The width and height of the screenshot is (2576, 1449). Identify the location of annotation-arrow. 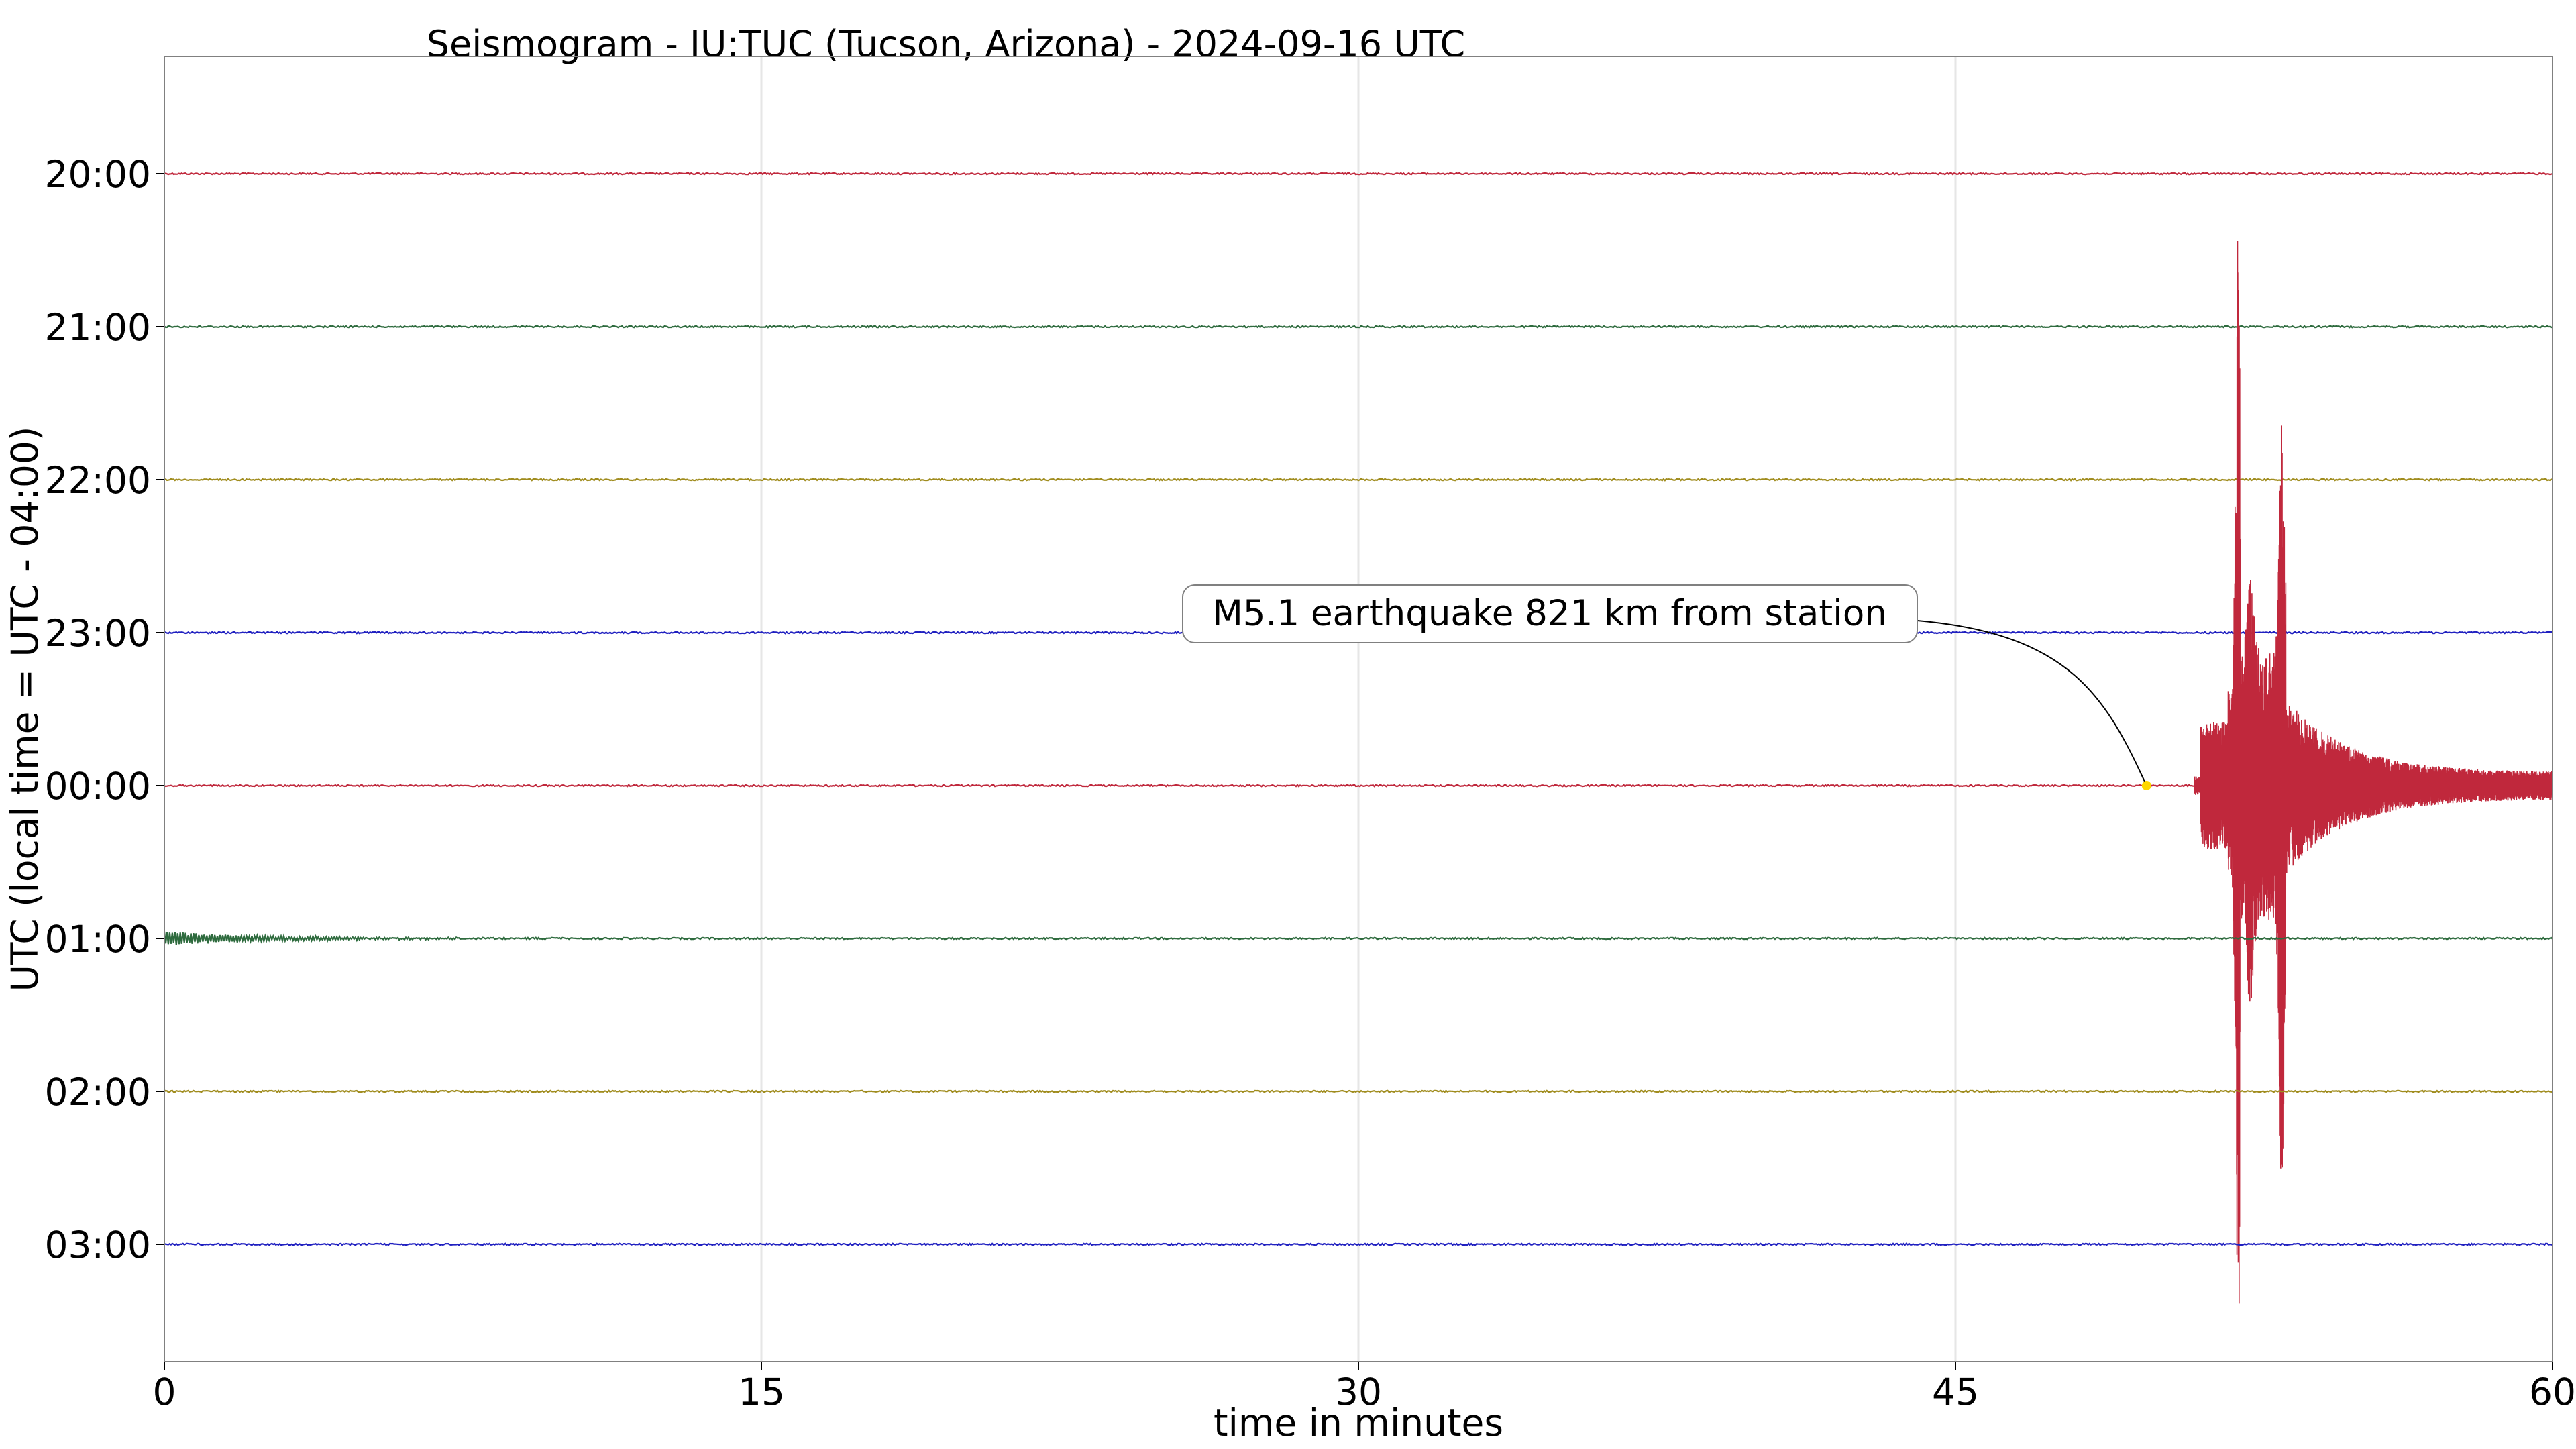
(2032, 703).